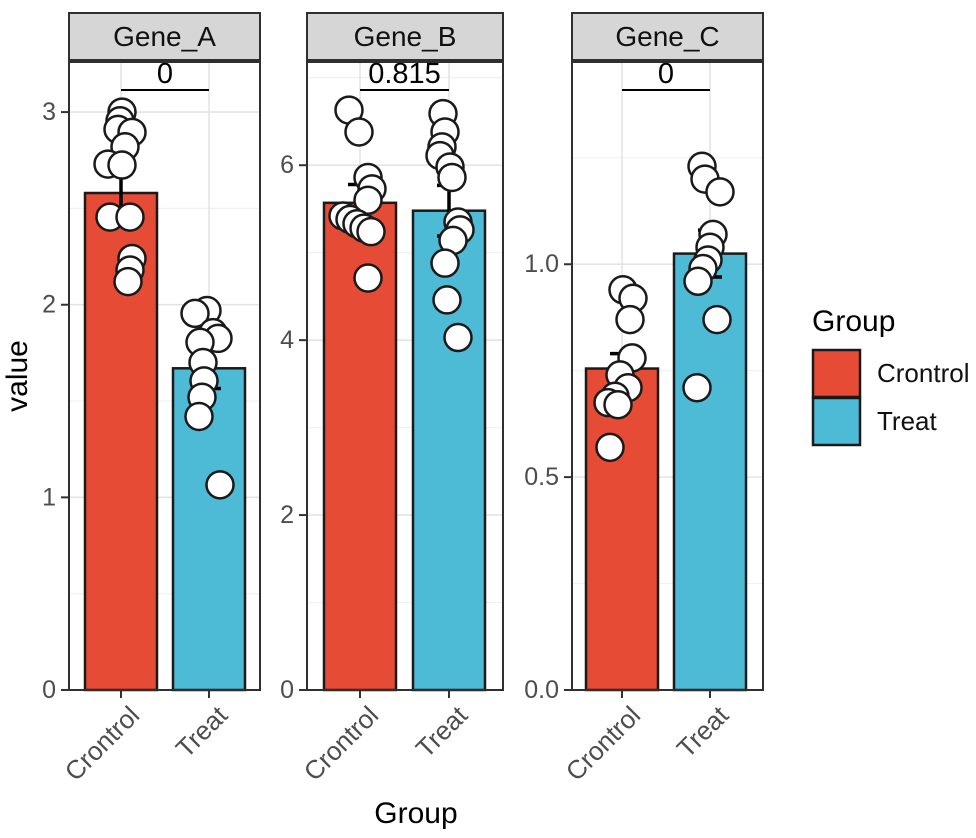 This screenshot has height=838, width=976. I want to click on y-tick-label: 0.0, so click(541, 690).